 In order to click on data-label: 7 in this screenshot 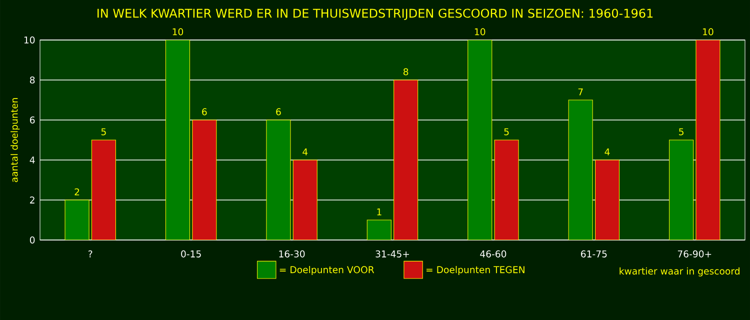, I will do `click(580, 92)`.